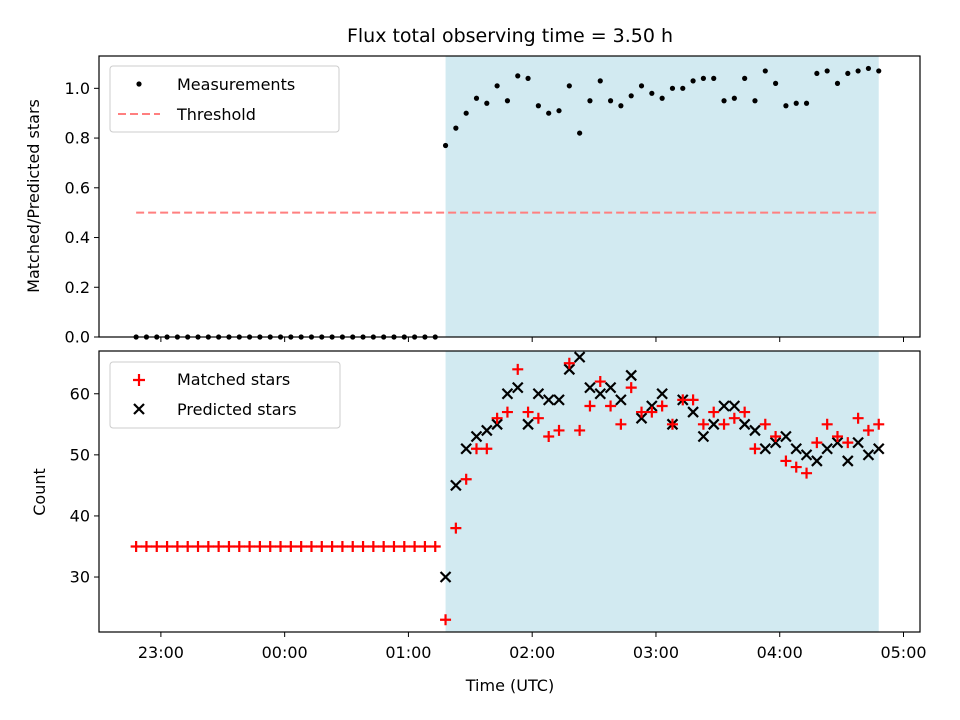 This screenshot has height=720, width=960. What do you see at coordinates (216, 114) in the screenshot?
I see `legend-threshold-label: Threshold` at bounding box center [216, 114].